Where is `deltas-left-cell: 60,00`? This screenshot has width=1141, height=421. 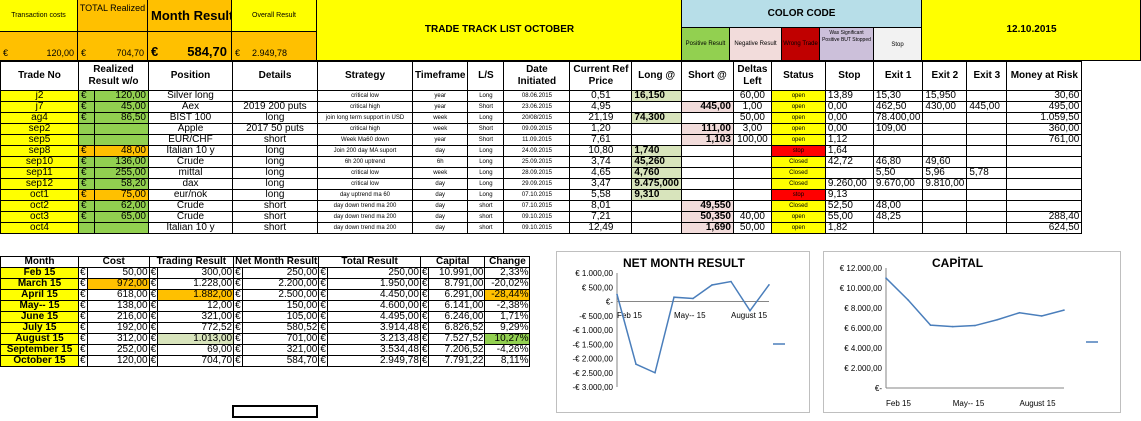
deltas-left-cell: 60,00 is located at coordinates (752, 96).